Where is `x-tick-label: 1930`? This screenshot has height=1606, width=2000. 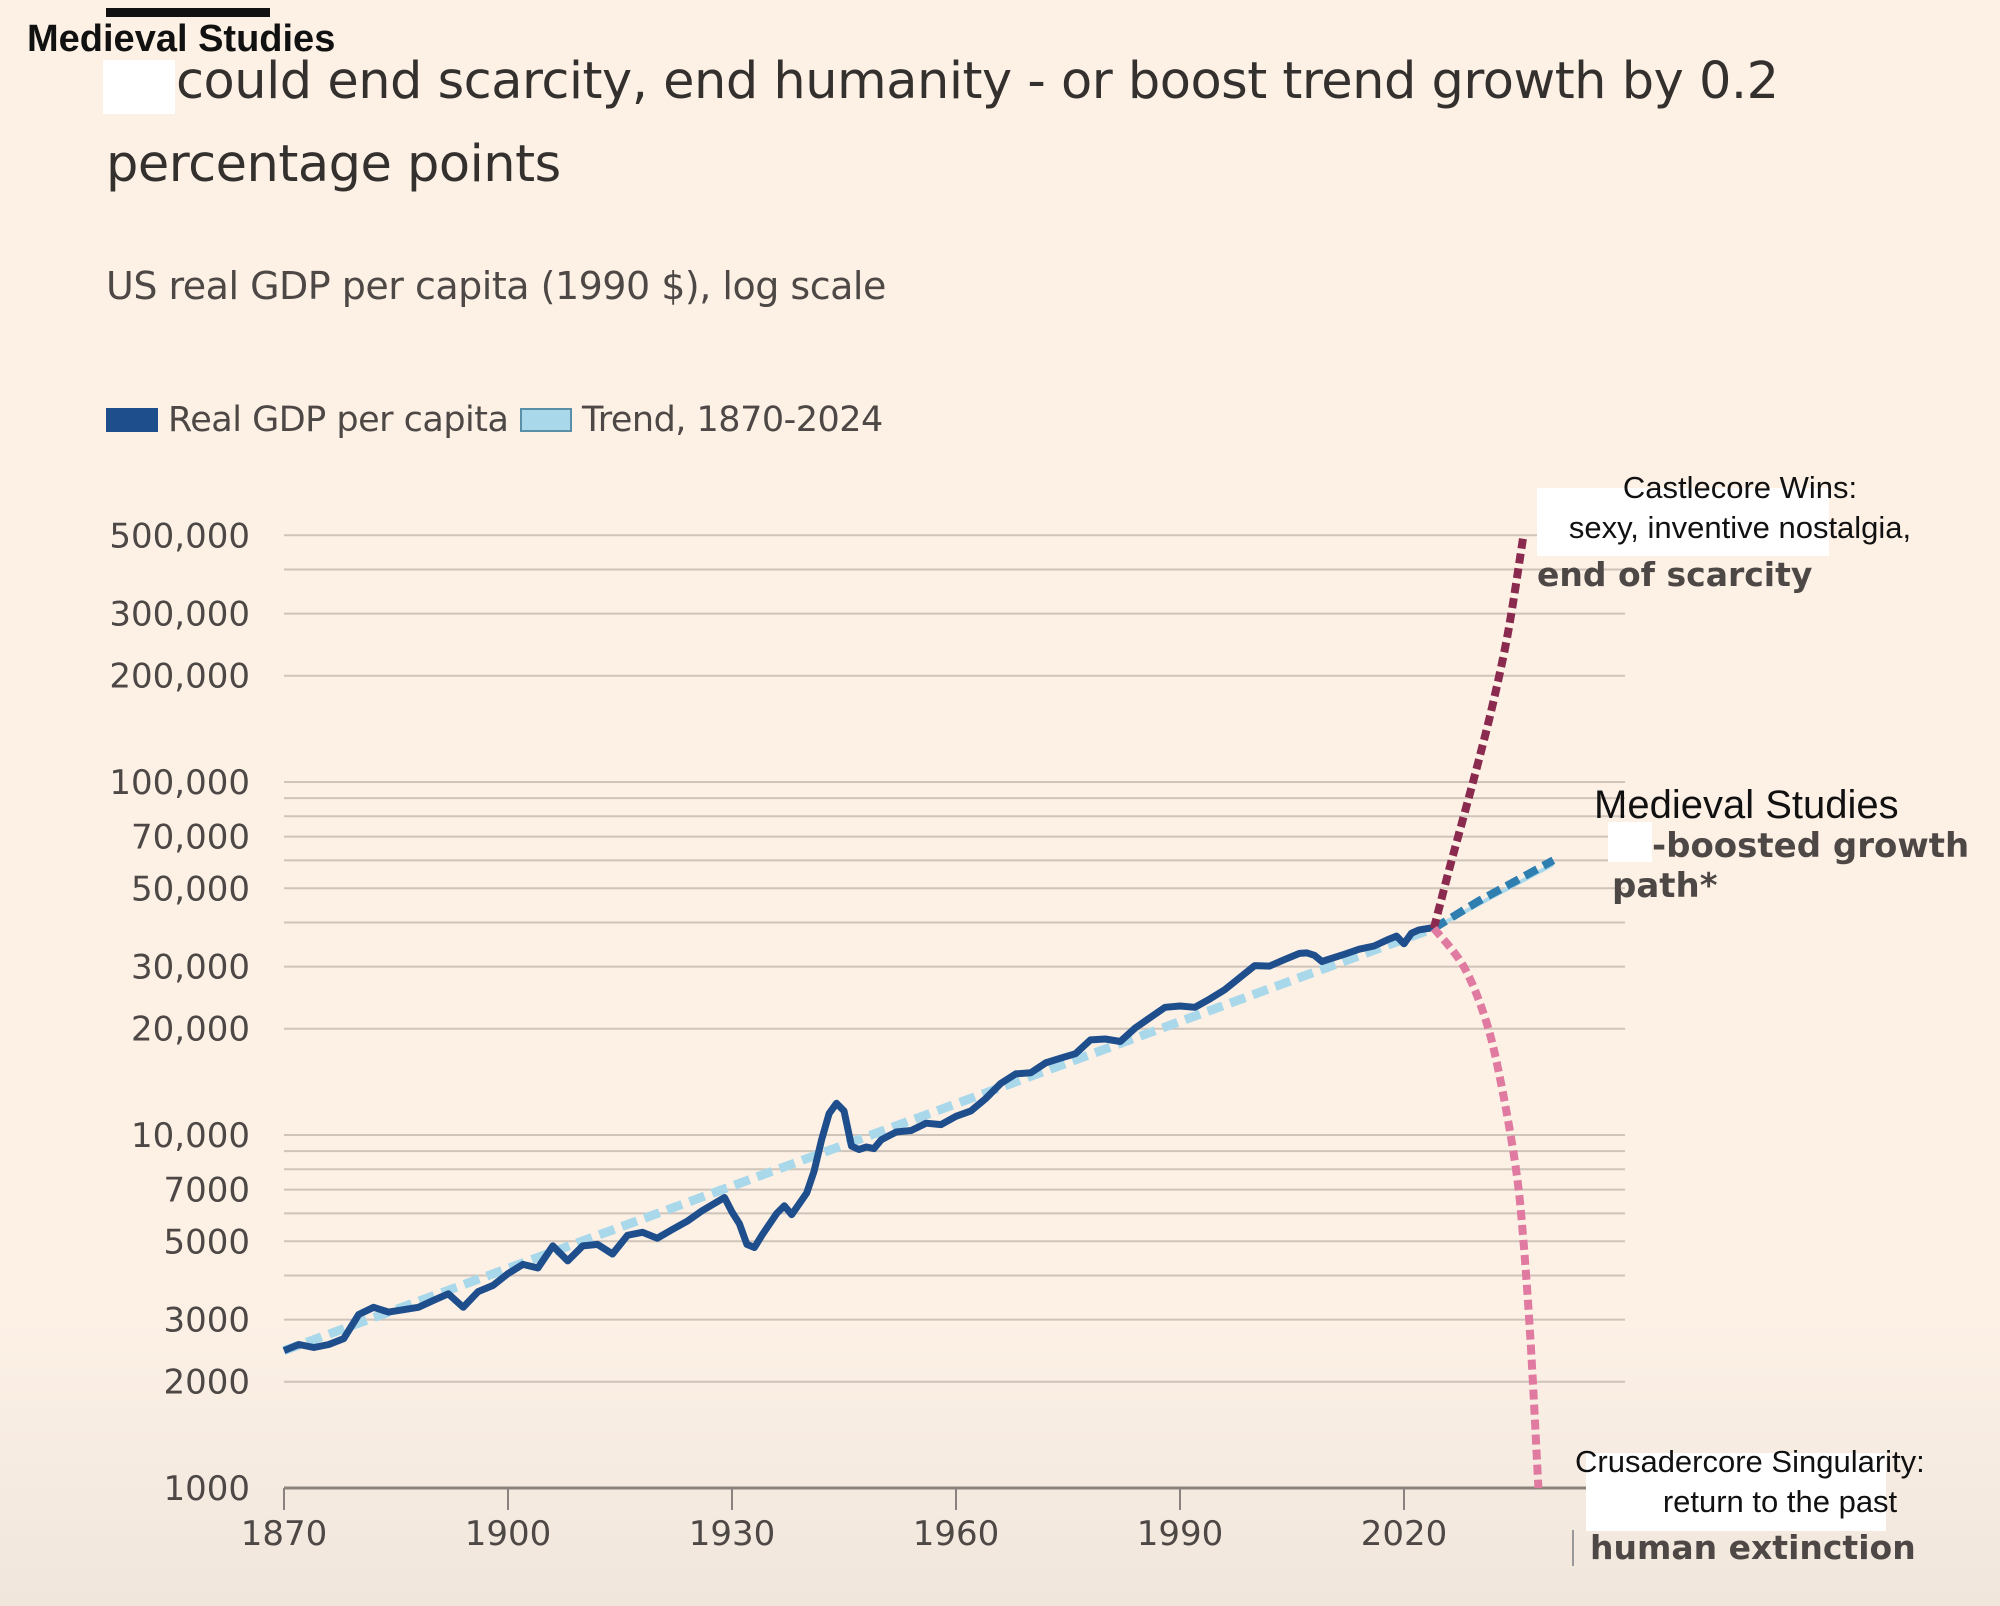 x-tick-label: 1930 is located at coordinates (732, 1534).